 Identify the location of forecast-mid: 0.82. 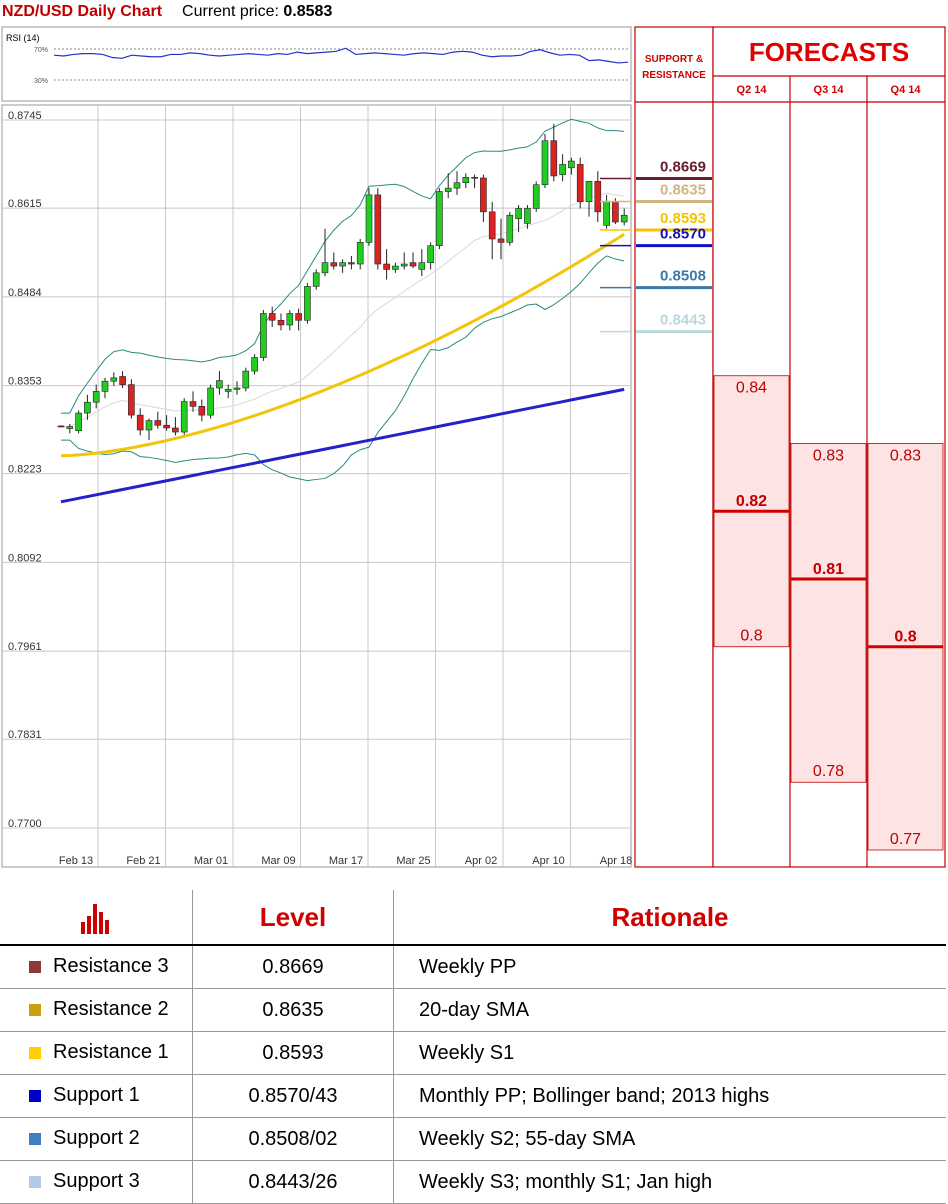
(751, 501).